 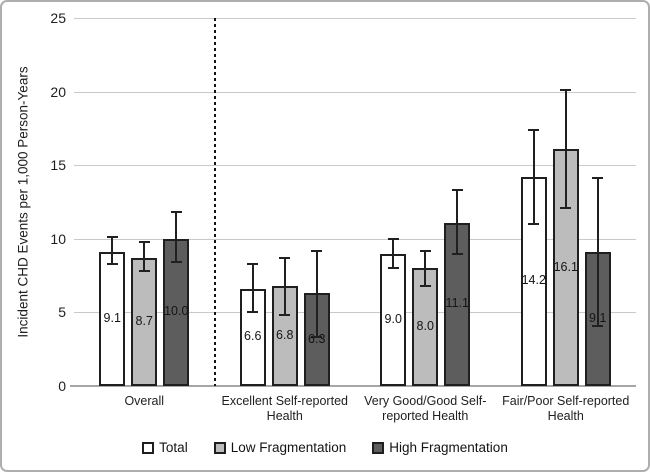 What do you see at coordinates (58, 165) in the screenshot?
I see `y-tick-label: 15` at bounding box center [58, 165].